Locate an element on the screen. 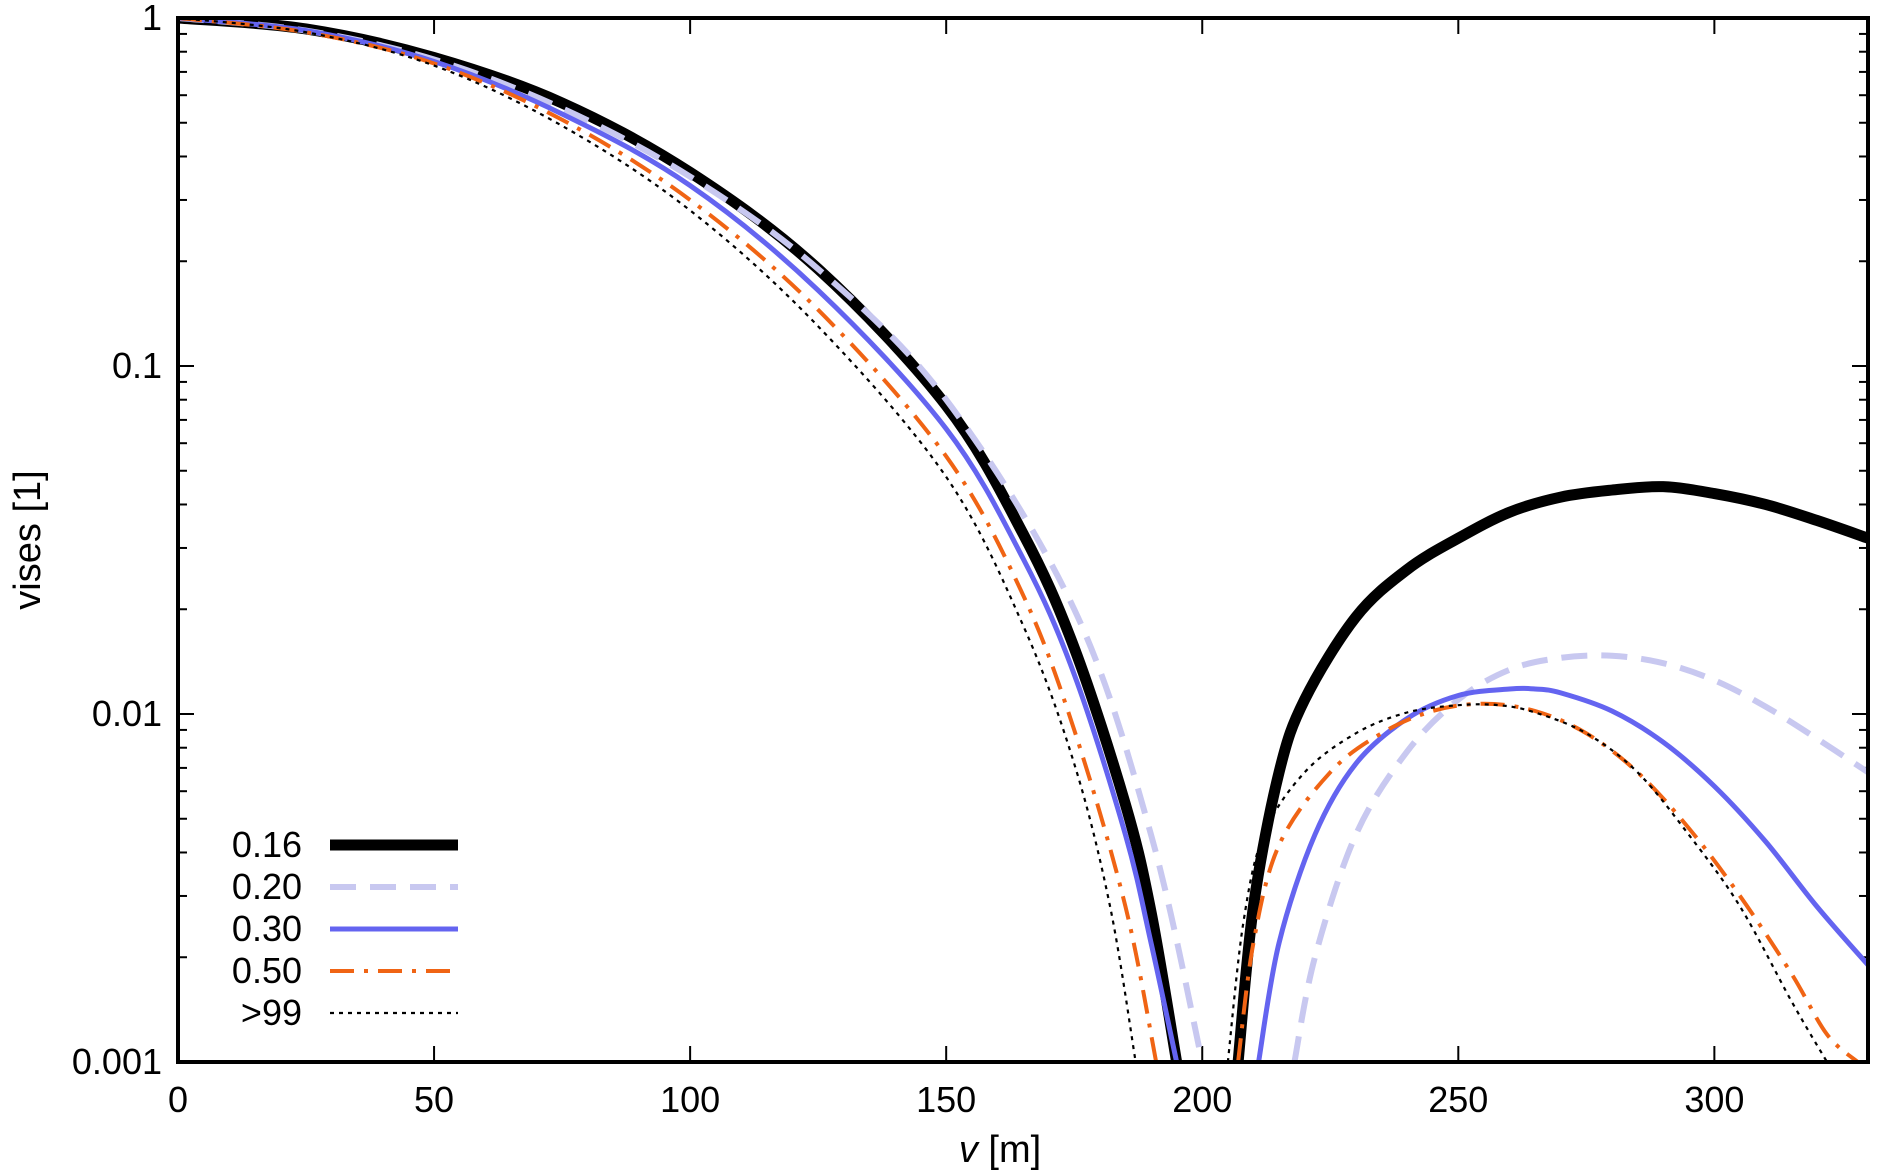 The height and width of the screenshot is (1175, 1883). x-tick-label: 250 is located at coordinates (1458, 1099).